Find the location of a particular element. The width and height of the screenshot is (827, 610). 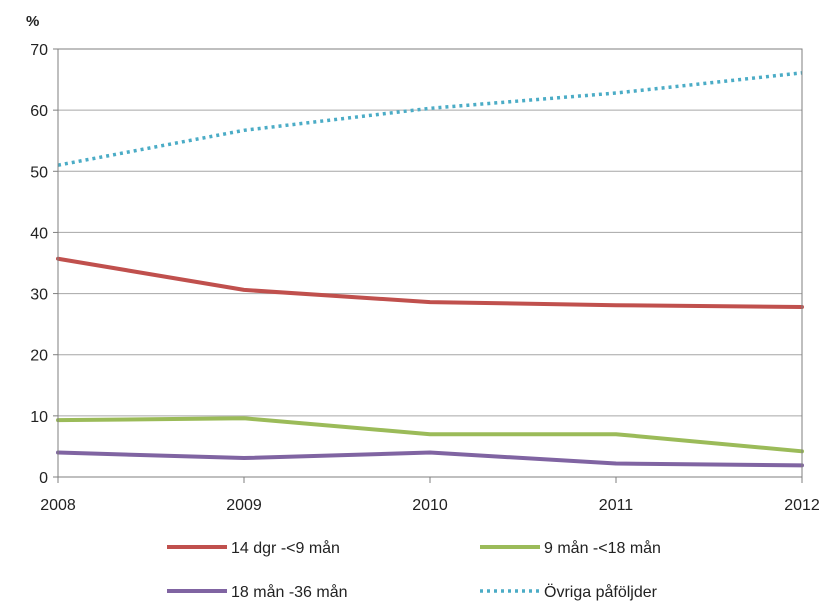

y-tick-label: 50 is located at coordinates (39, 172).